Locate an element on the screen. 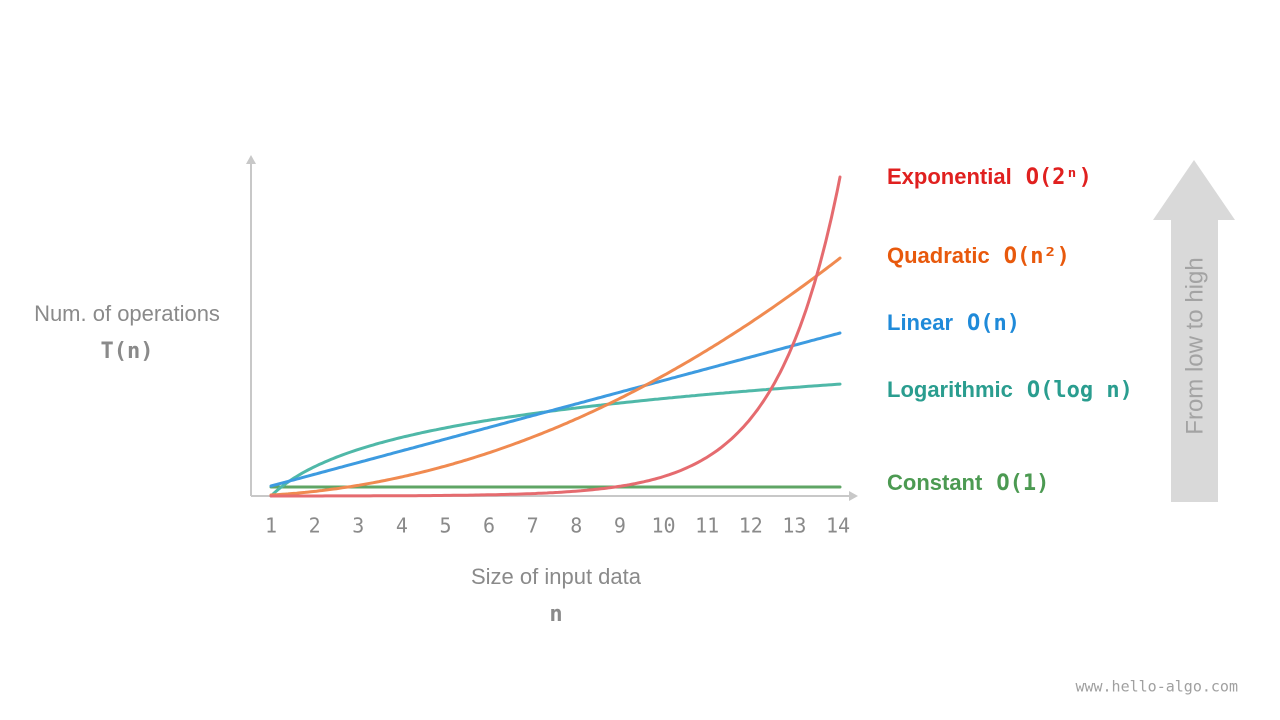 The width and height of the screenshot is (1280, 720). legend-entry: Exponential O(2ⁿ) is located at coordinates (989, 177).